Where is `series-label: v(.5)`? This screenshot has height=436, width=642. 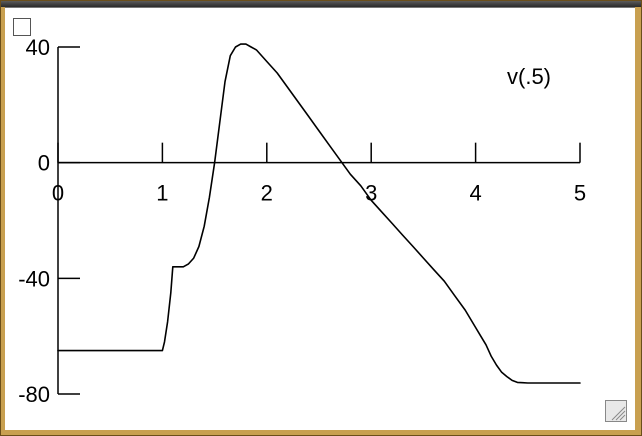 series-label: v(.5) is located at coordinates (529, 76).